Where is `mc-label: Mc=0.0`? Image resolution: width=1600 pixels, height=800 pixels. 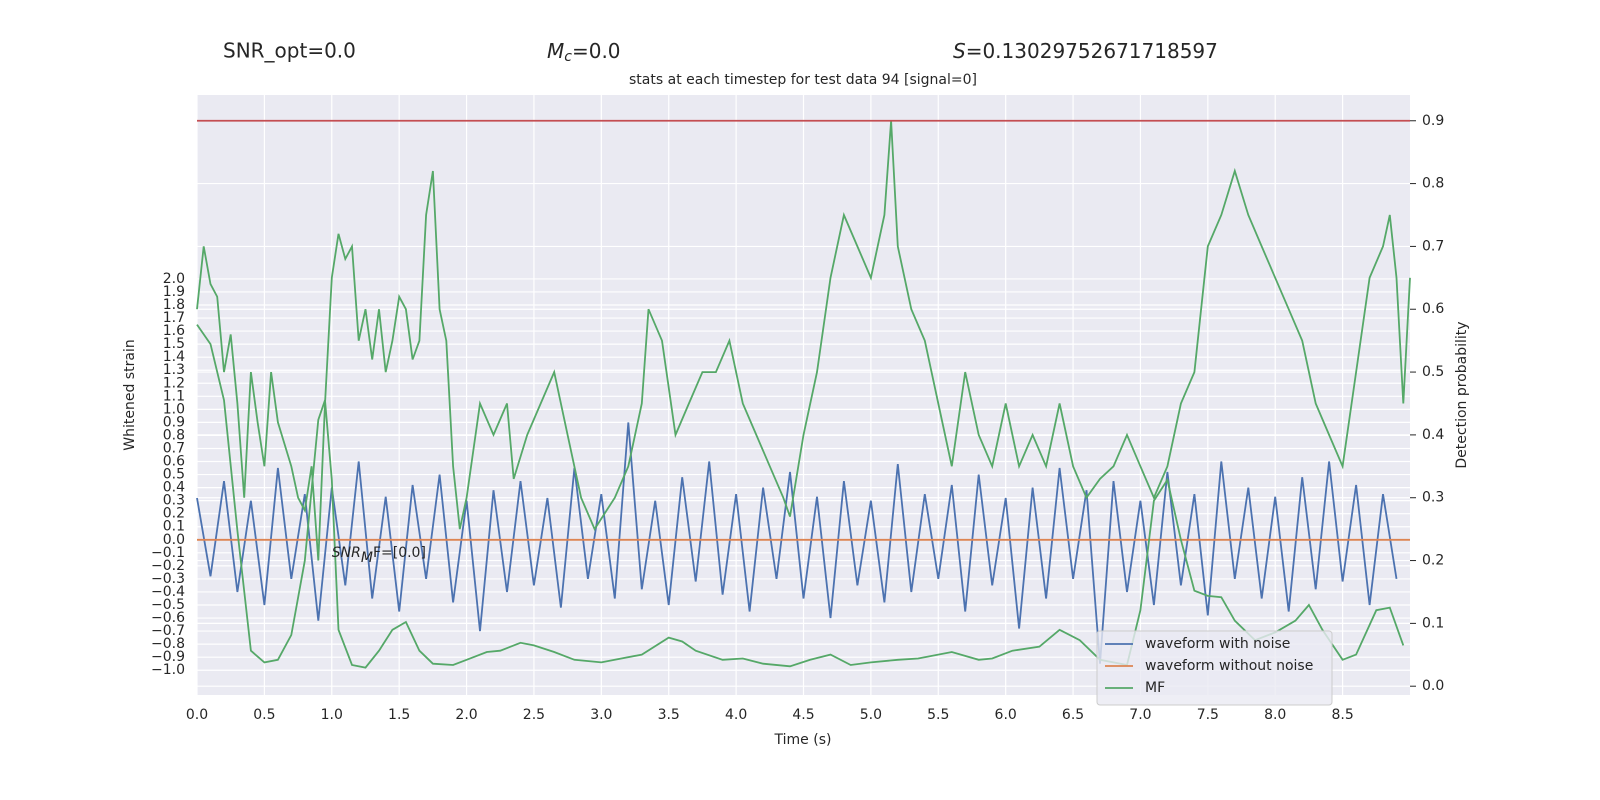
mc-label: Mc=0.0 is located at coordinates (584, 52).